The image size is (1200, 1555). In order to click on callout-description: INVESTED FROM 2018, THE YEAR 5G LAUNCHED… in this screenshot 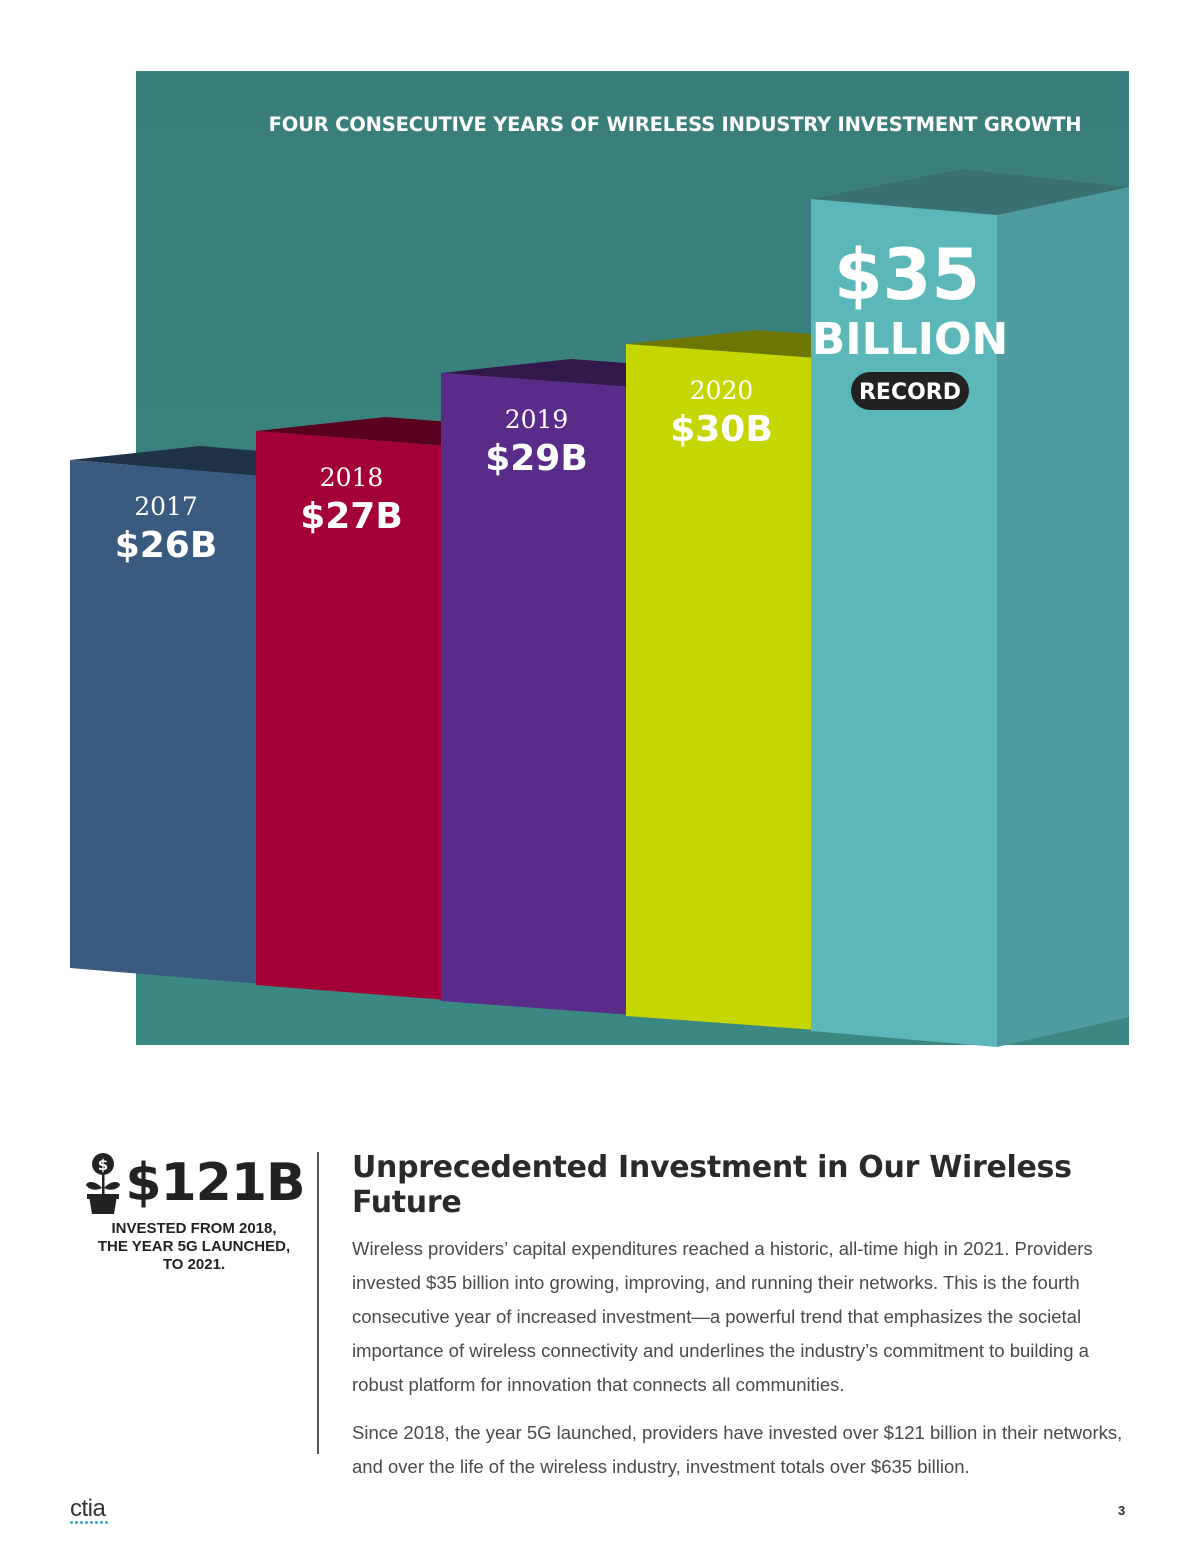, I will do `click(194, 1246)`.